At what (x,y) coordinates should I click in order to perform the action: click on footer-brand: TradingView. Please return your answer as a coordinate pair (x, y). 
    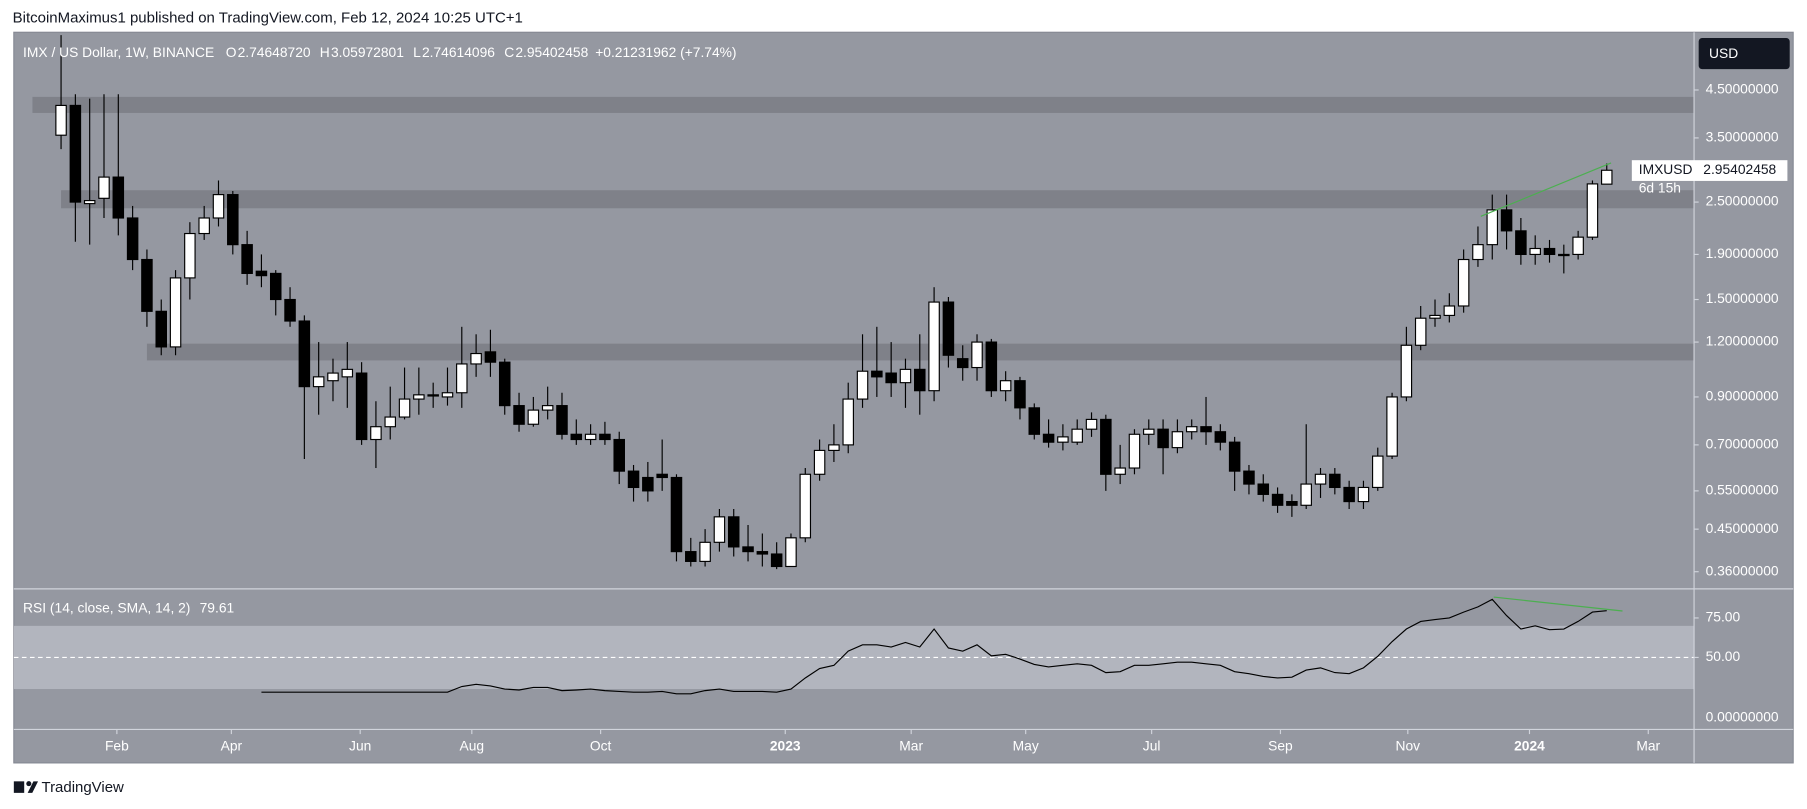
    Looking at the image, I should click on (82, 787).